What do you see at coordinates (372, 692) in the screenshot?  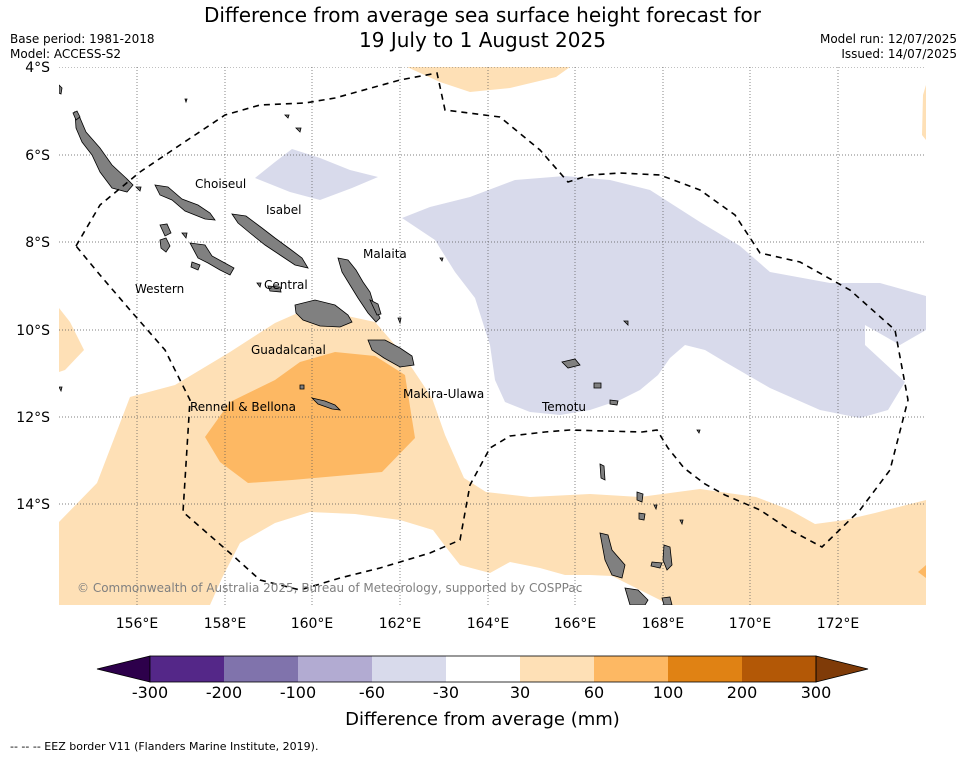 I see `colorbar-tick-label: -60` at bounding box center [372, 692].